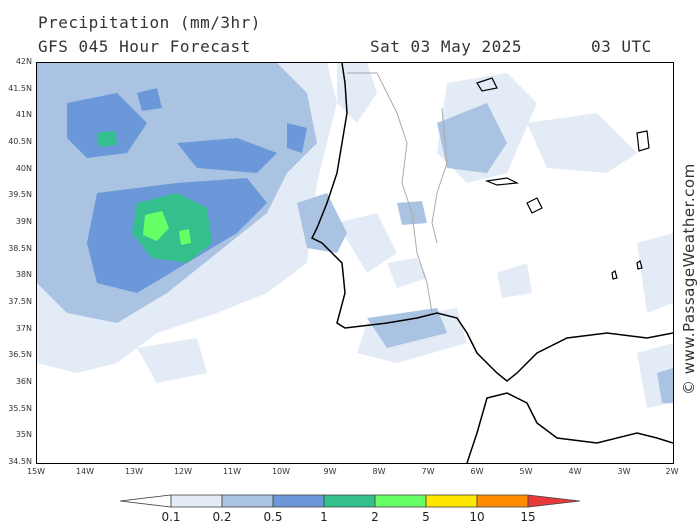 This screenshot has width=700, height=525. What do you see at coordinates (23, 274) in the screenshot?
I see `lat-label: 38N` at bounding box center [23, 274].